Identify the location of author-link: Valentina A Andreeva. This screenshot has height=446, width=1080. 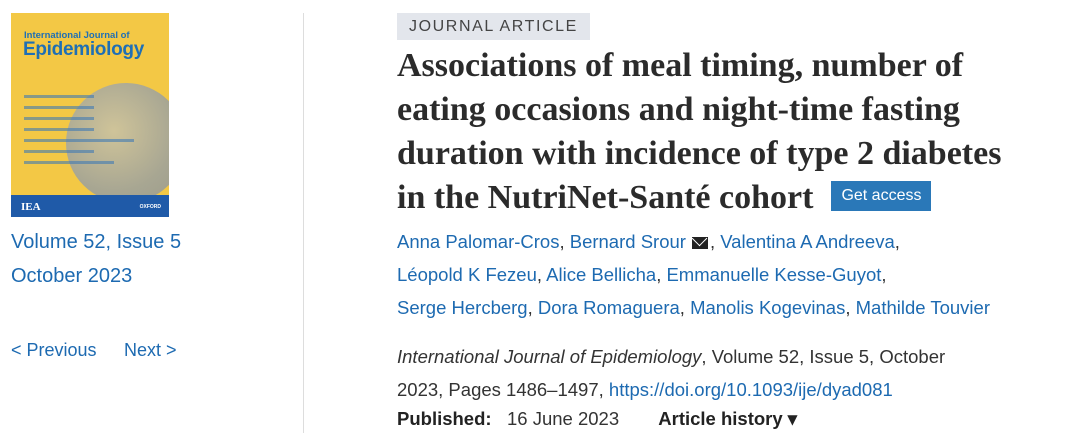
(807, 241).